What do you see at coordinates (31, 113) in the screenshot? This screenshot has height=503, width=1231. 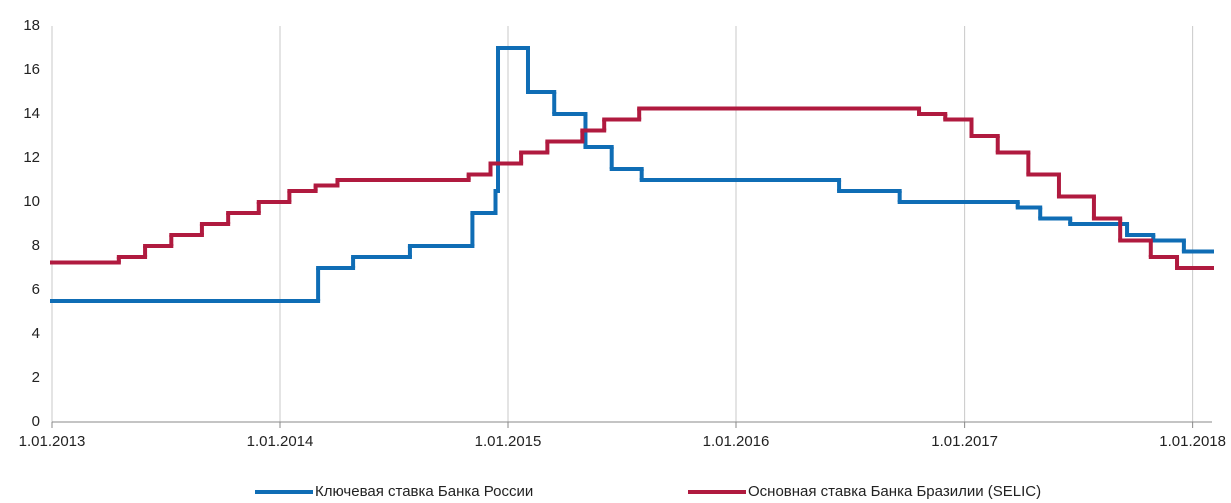 I see `y-tick-label: 14` at bounding box center [31, 113].